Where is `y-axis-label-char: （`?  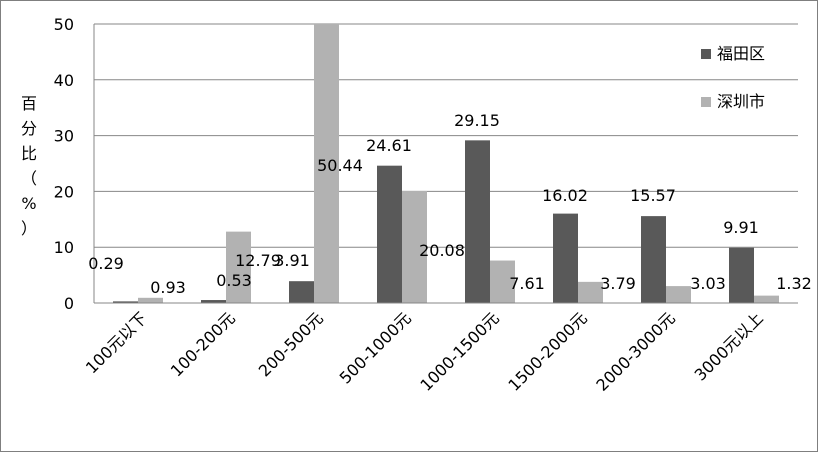 y-axis-label-char: （ is located at coordinates (29, 178).